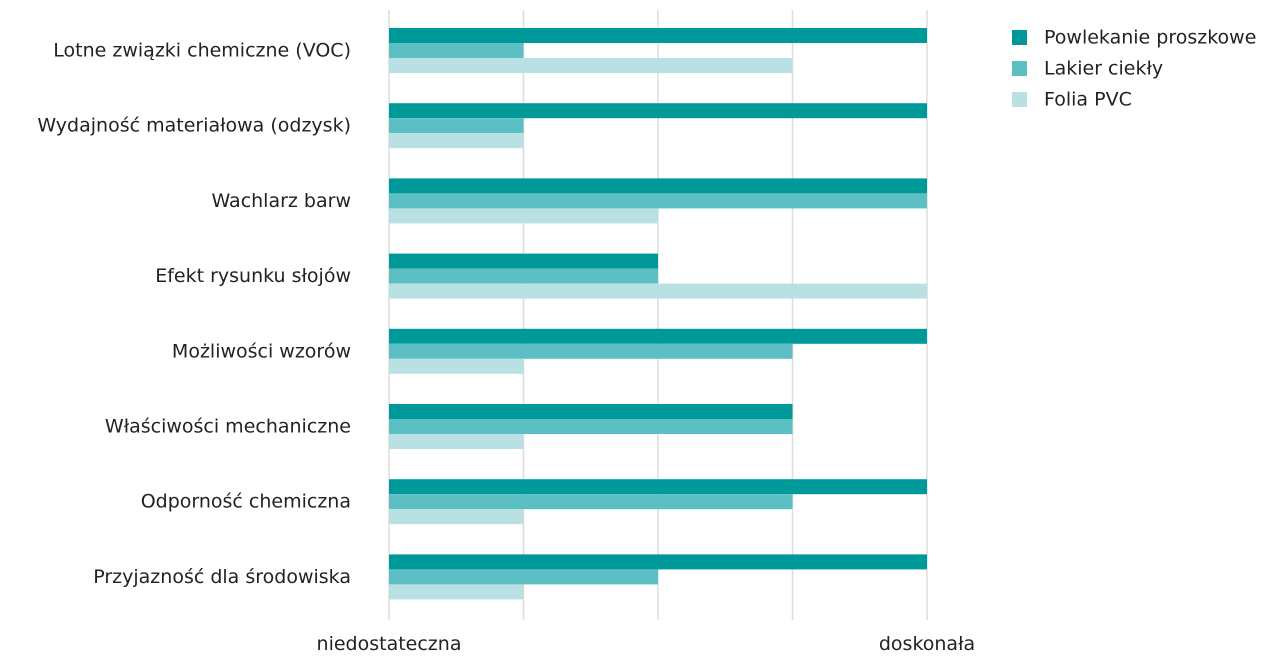 The image size is (1271, 657). Describe the element at coordinates (927, 644) in the screenshot. I see `x-tick-label: doskonała` at that location.